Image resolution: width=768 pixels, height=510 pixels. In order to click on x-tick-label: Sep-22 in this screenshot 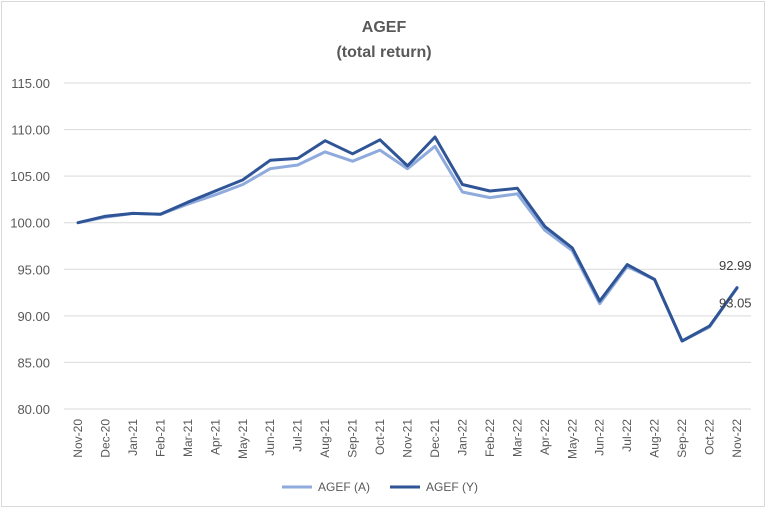, I will do `click(682, 438)`.